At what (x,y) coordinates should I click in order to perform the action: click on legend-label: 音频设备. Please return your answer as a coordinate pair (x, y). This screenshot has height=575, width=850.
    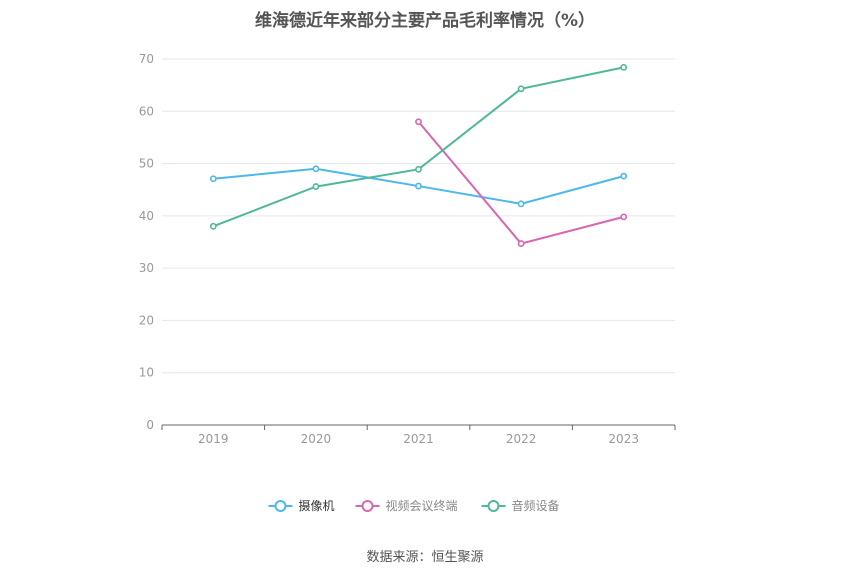
    Looking at the image, I should click on (536, 505).